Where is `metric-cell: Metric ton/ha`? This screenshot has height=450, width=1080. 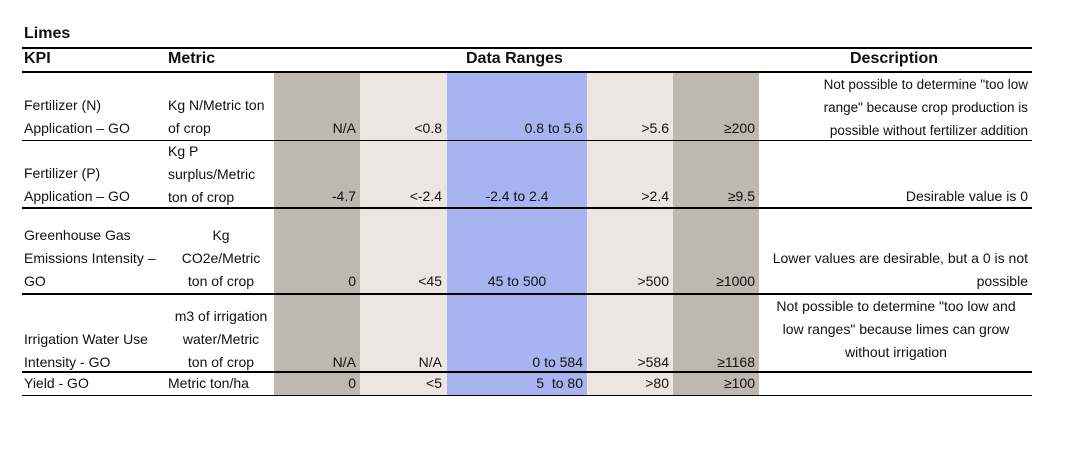
metric-cell: Metric ton/ha is located at coordinates (208, 383).